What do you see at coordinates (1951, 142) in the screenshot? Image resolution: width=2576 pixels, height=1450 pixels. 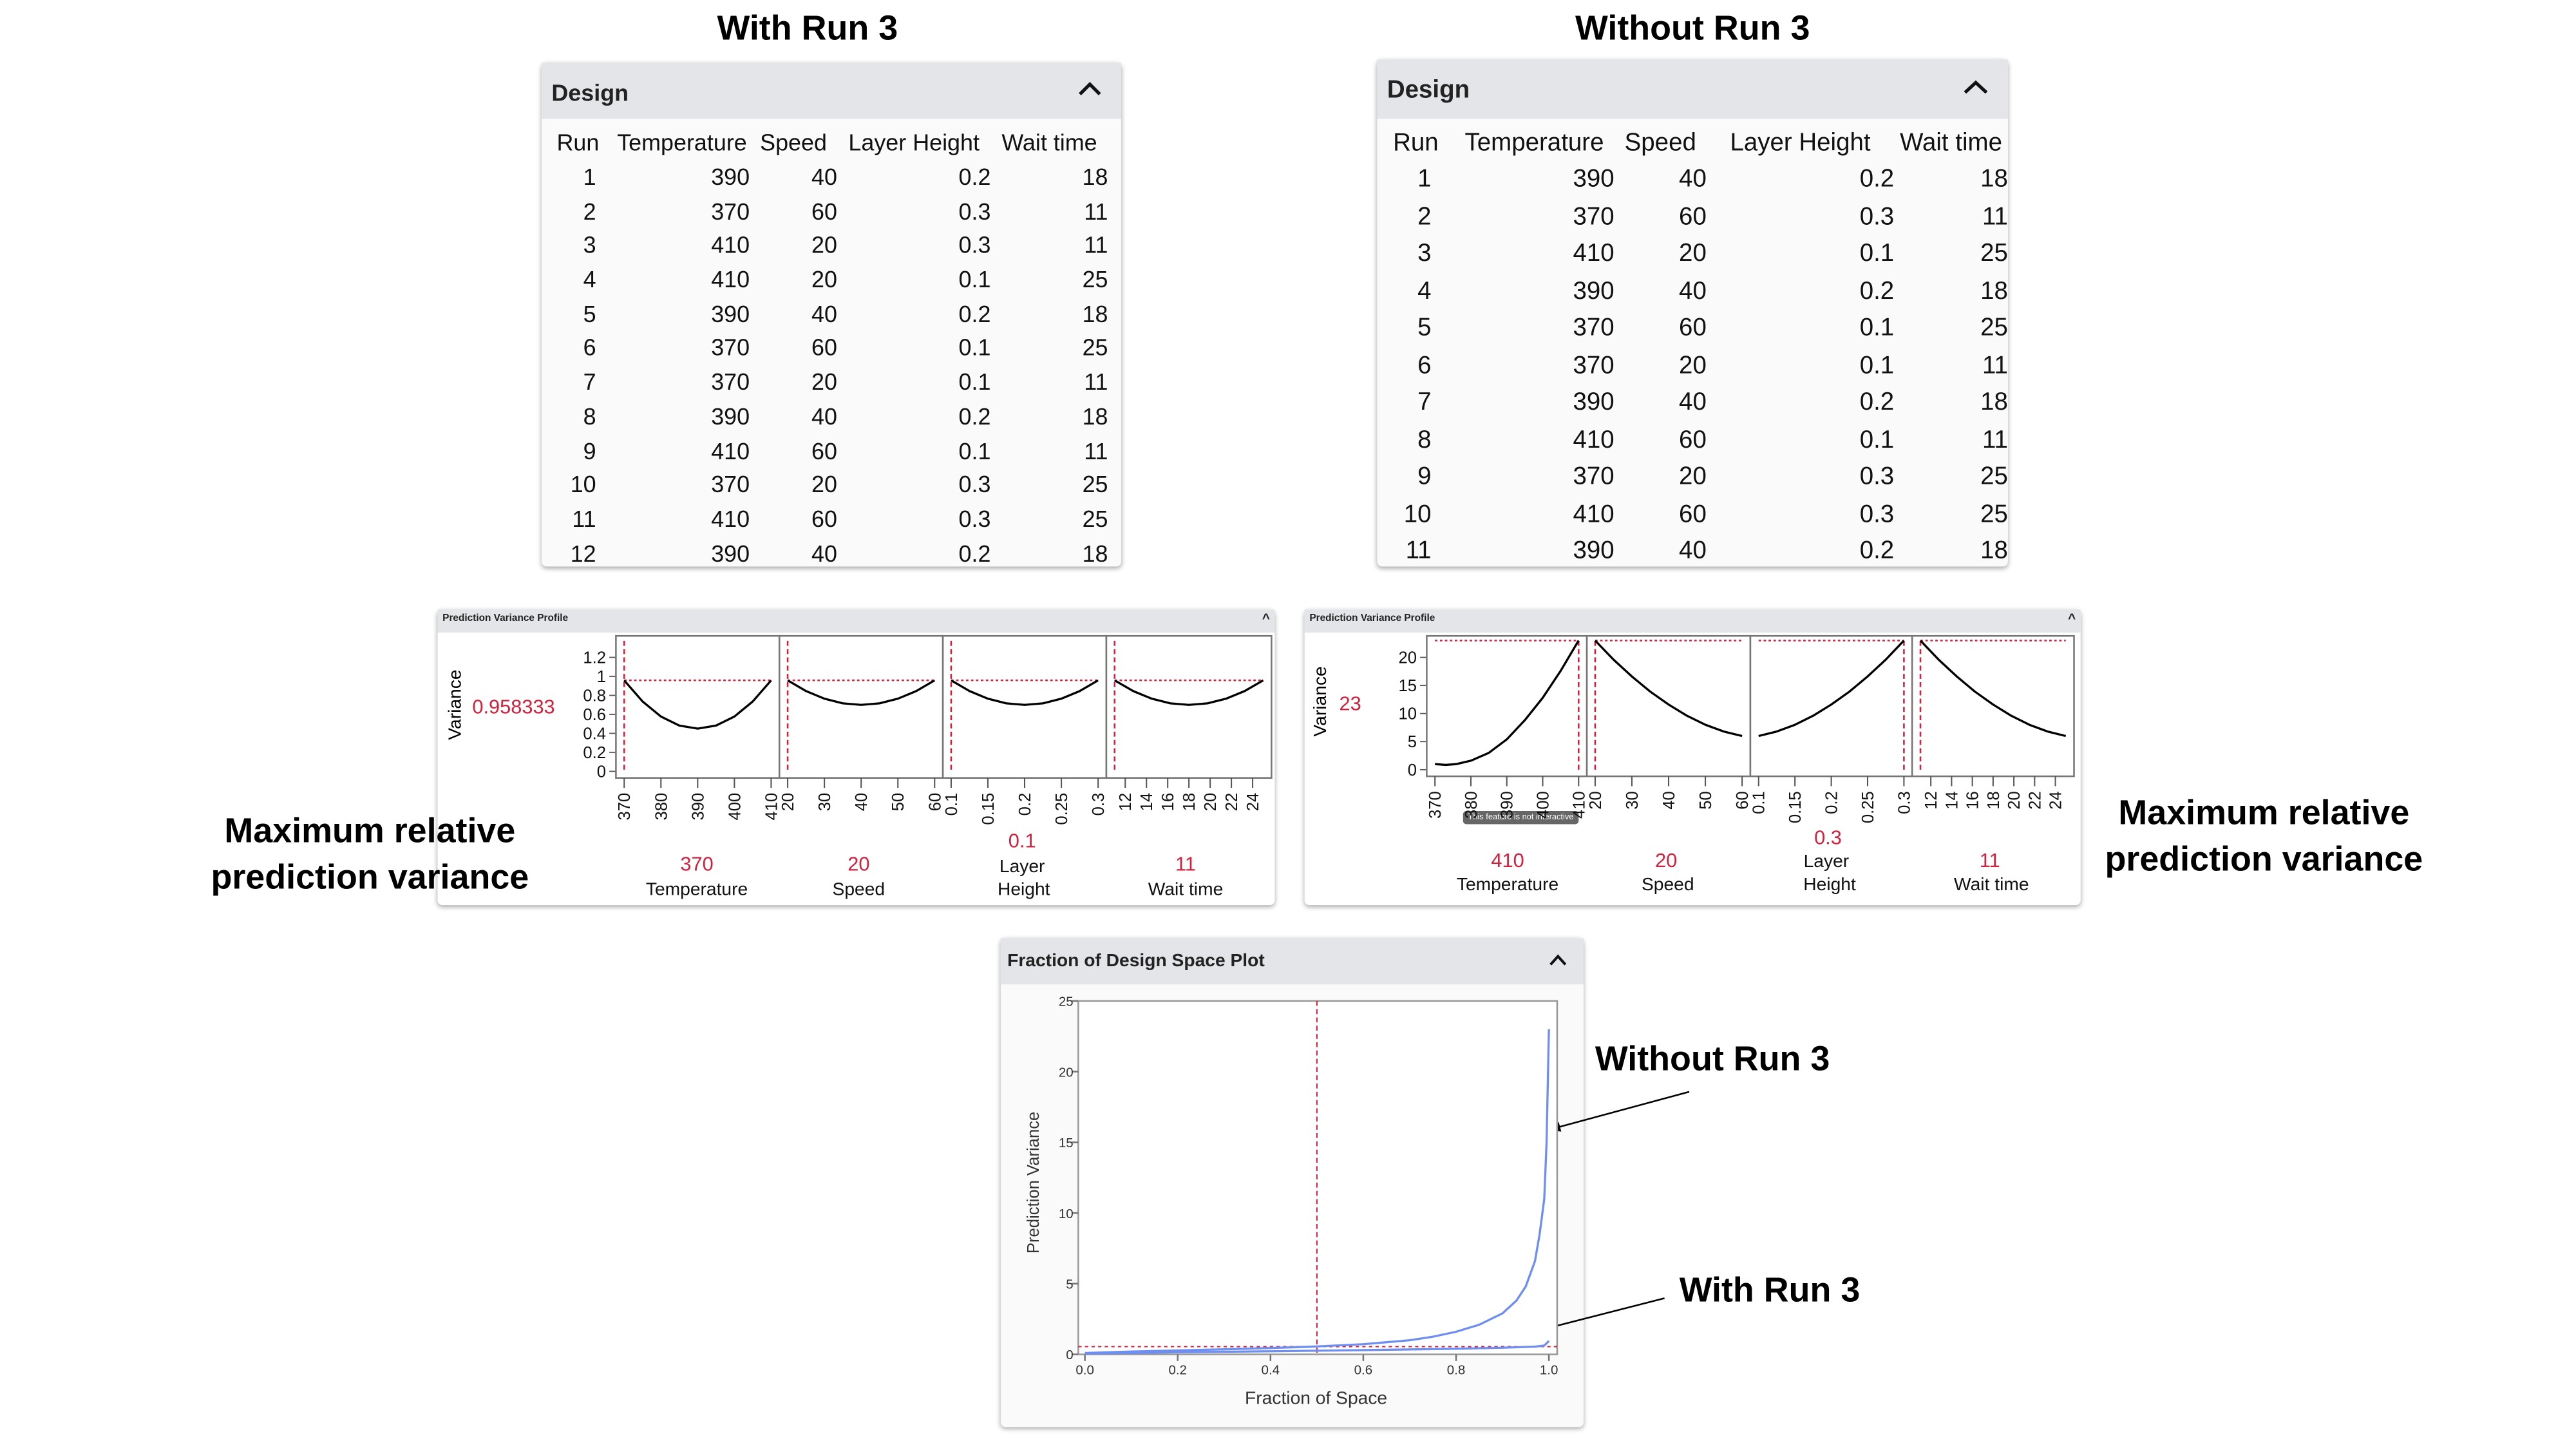 I see `column-header: Wait time` at bounding box center [1951, 142].